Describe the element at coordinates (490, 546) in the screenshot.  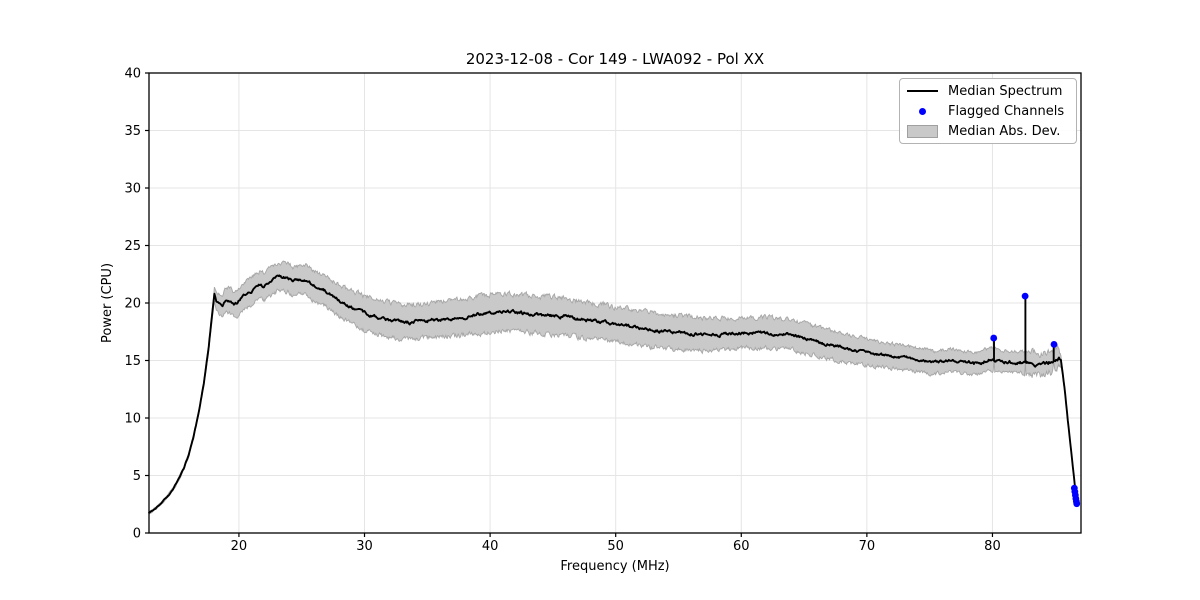
I see `x-tick-label-40: 40` at that location.